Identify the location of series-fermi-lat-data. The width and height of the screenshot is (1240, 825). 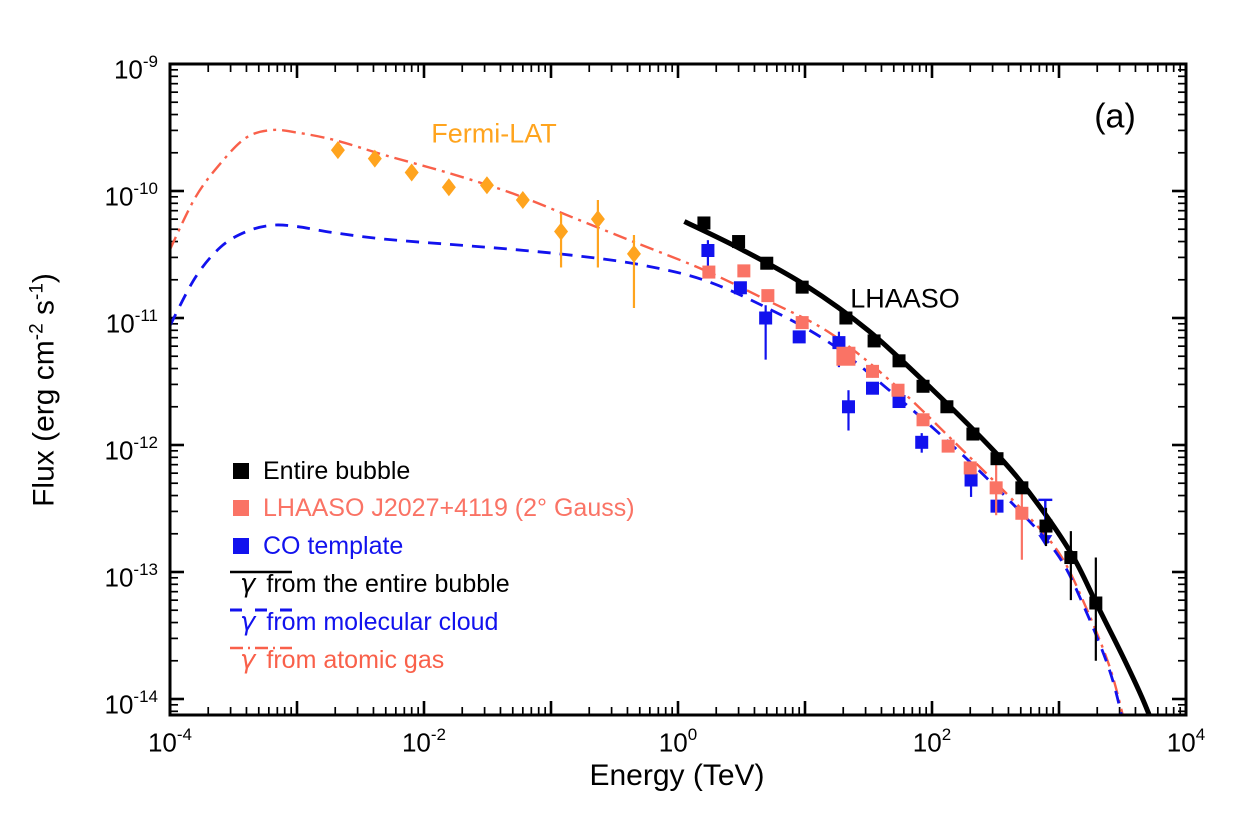
(485, 224).